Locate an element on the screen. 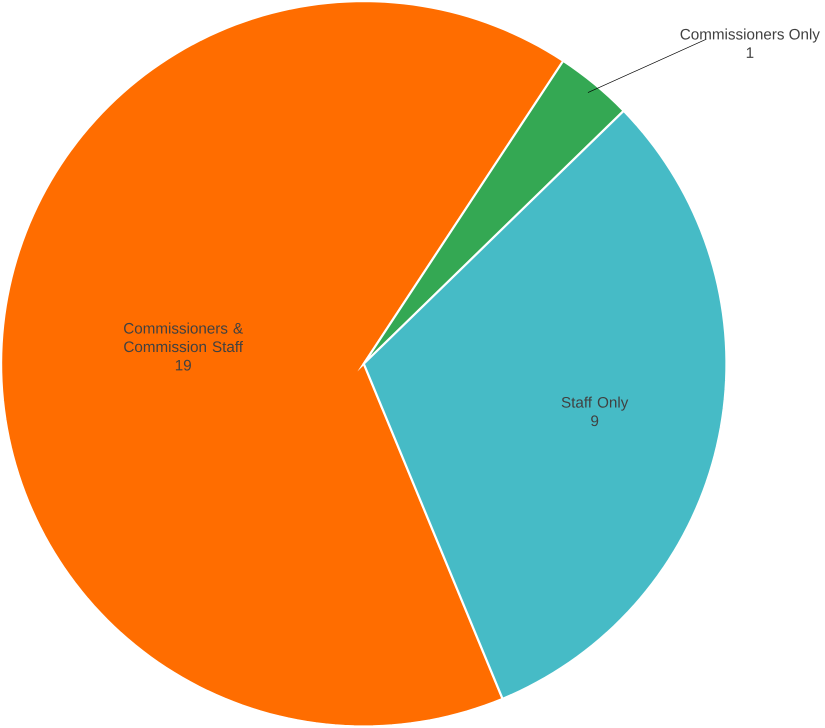 The image size is (825, 728). slice-label: Commissioners & Commission Staff is located at coordinates (184, 337).